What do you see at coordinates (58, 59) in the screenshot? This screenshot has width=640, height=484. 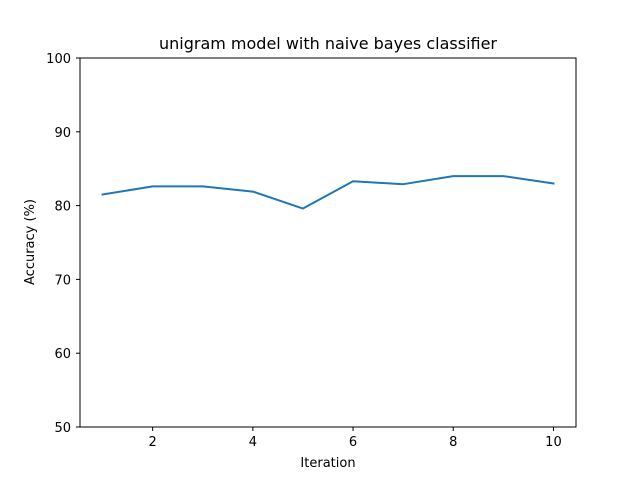 I see `y-tick-label: 100` at bounding box center [58, 59].